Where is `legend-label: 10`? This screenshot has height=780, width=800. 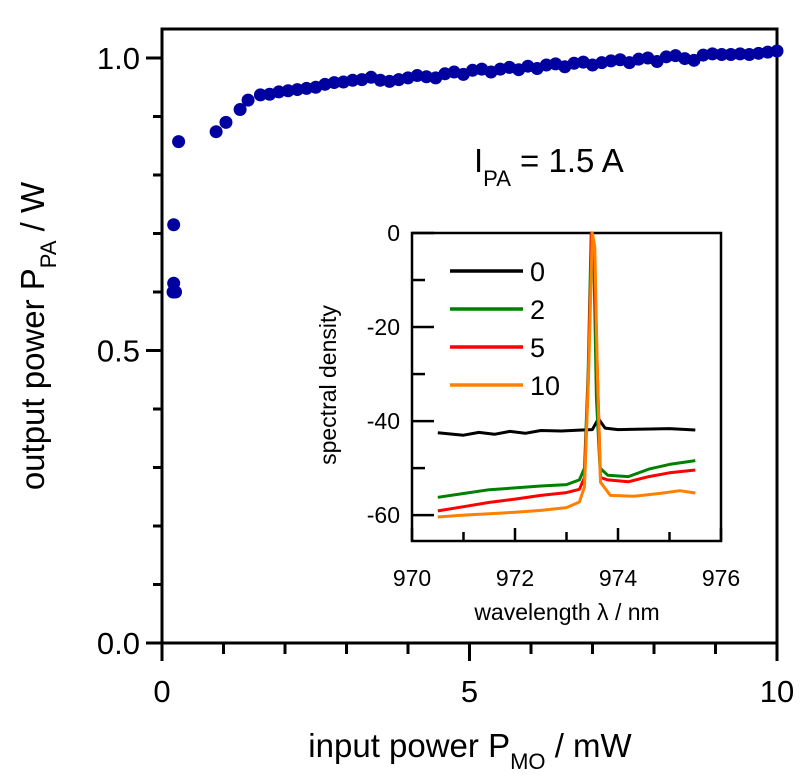 legend-label: 10 is located at coordinates (545, 386).